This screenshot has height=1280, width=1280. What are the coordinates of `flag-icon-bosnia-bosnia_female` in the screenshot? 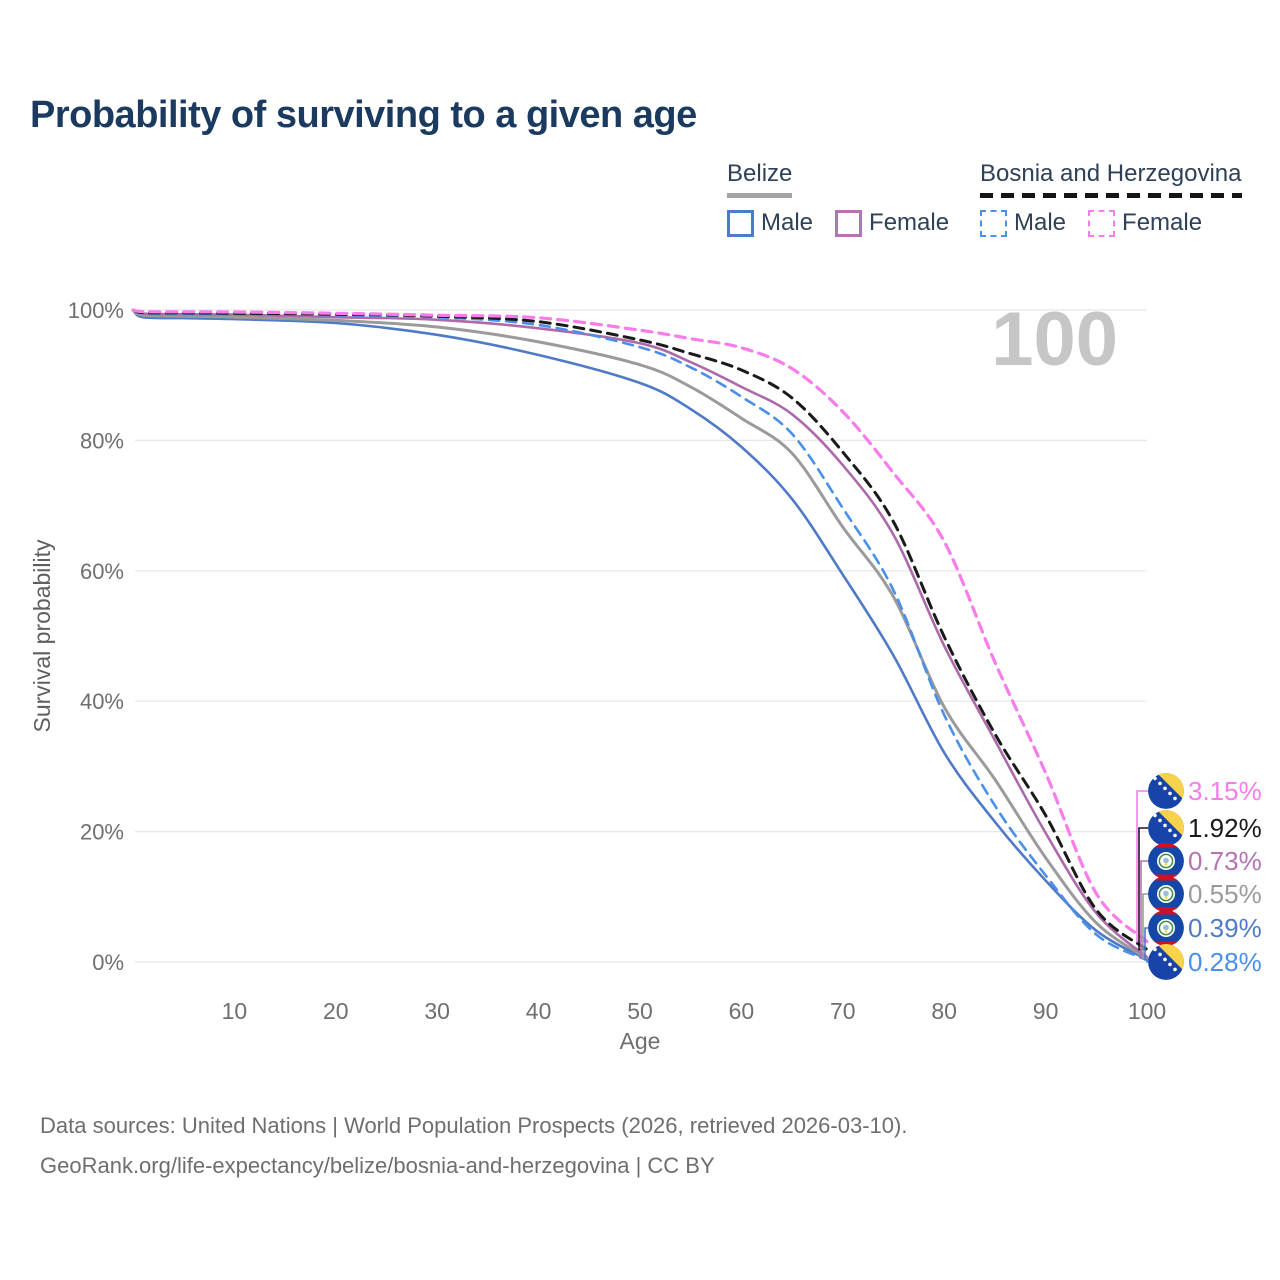 It's located at (1166, 791).